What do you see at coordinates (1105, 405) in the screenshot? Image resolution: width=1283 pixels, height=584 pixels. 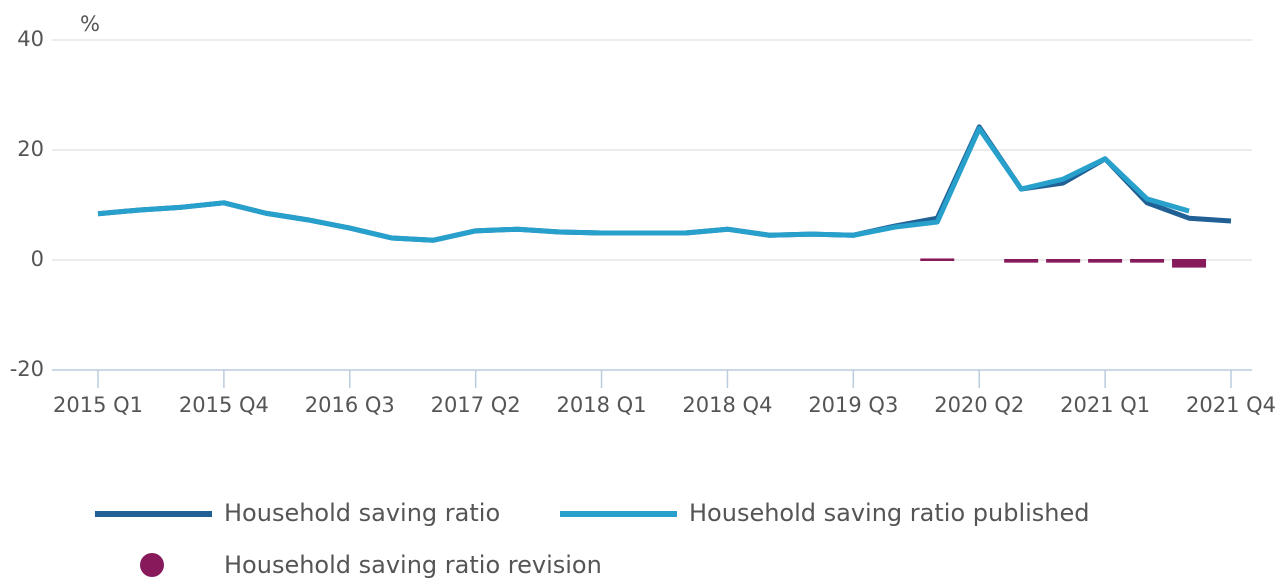 I see `x-tick-label: 2021 Q1` at bounding box center [1105, 405].